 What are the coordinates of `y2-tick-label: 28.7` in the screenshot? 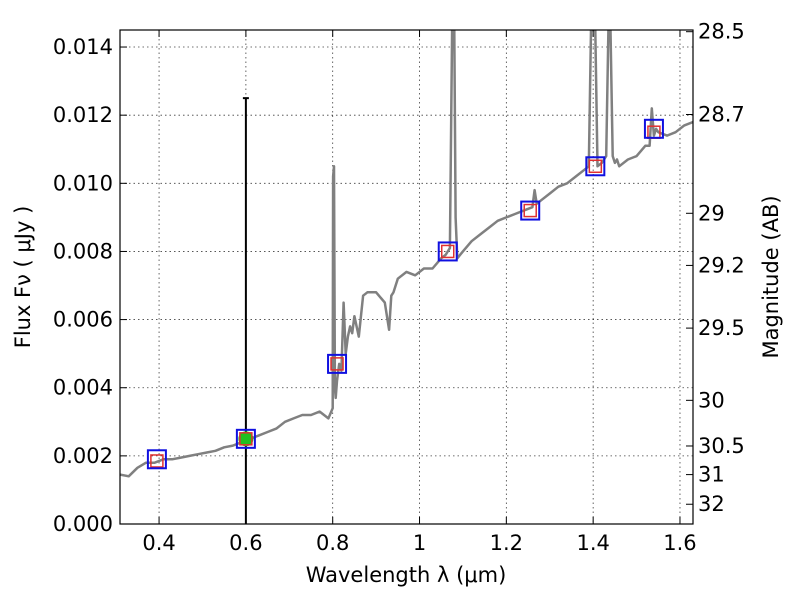 It's located at (721, 114).